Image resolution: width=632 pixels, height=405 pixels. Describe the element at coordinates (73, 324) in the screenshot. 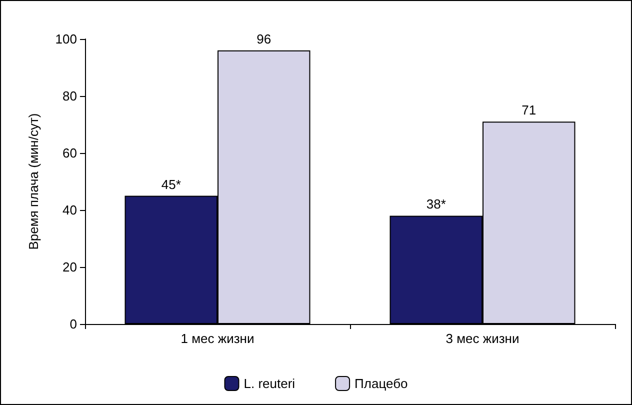

I see `y-tick-label: 0` at that location.